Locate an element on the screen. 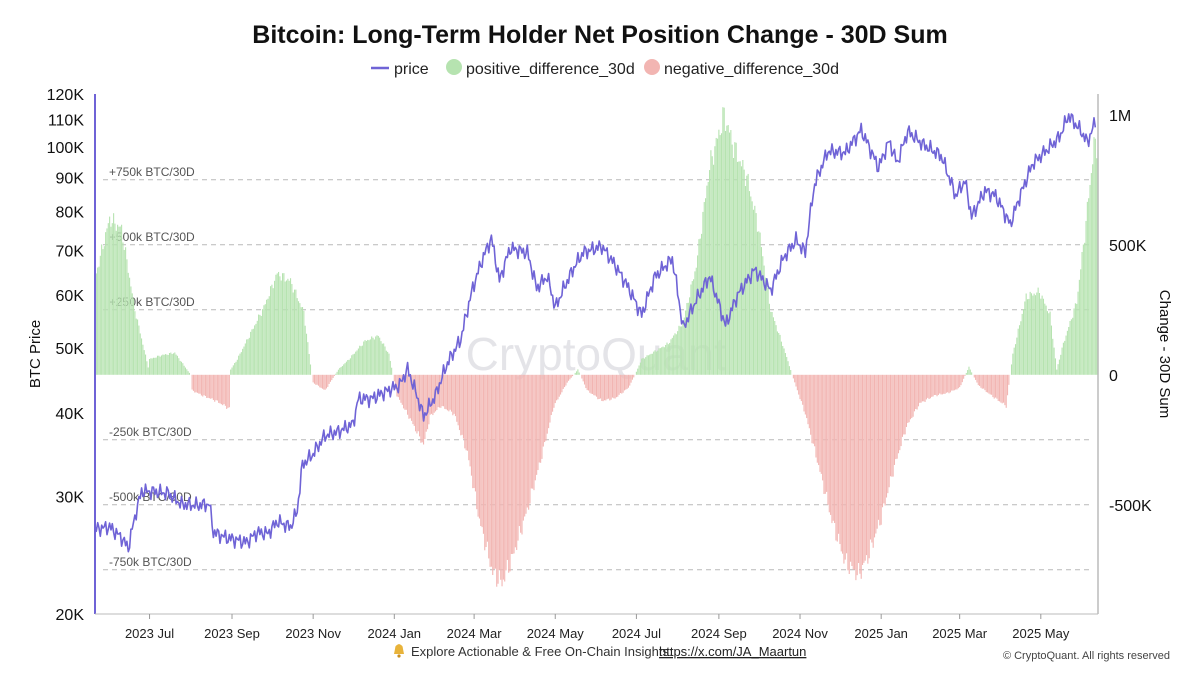  reference-line-label: +500k BTC/30D is located at coordinates (152, 237).